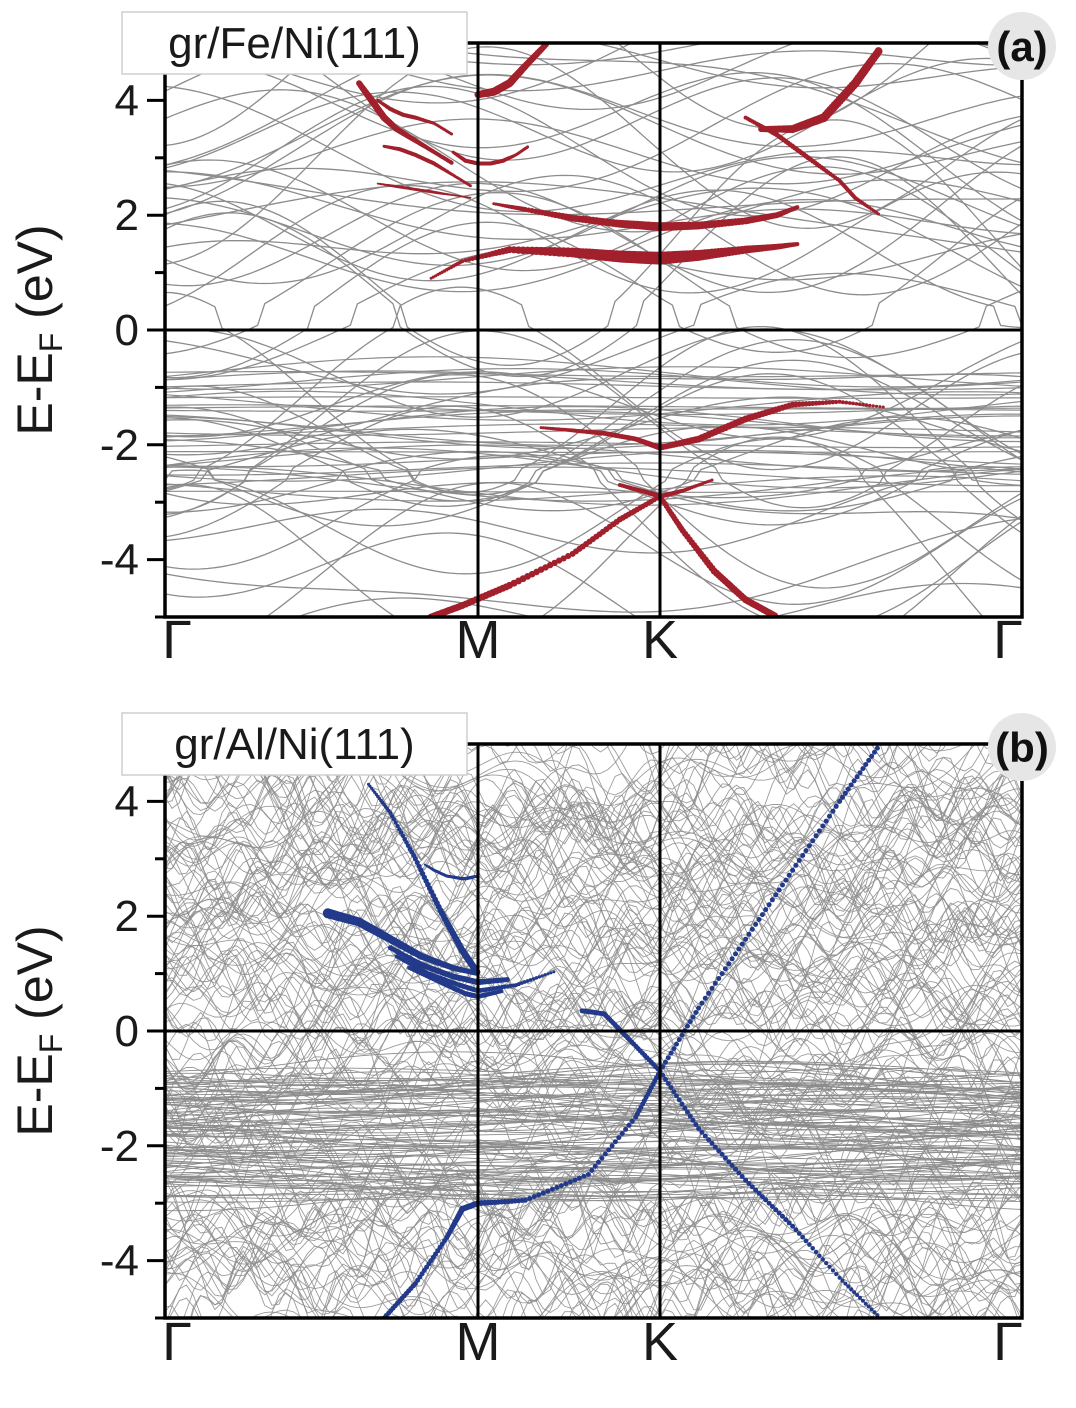 This screenshot has height=1408, width=1076. Describe the element at coordinates (294, 43) in the screenshot. I see `panel-title: gr/Fe/Ni(111)` at that location.